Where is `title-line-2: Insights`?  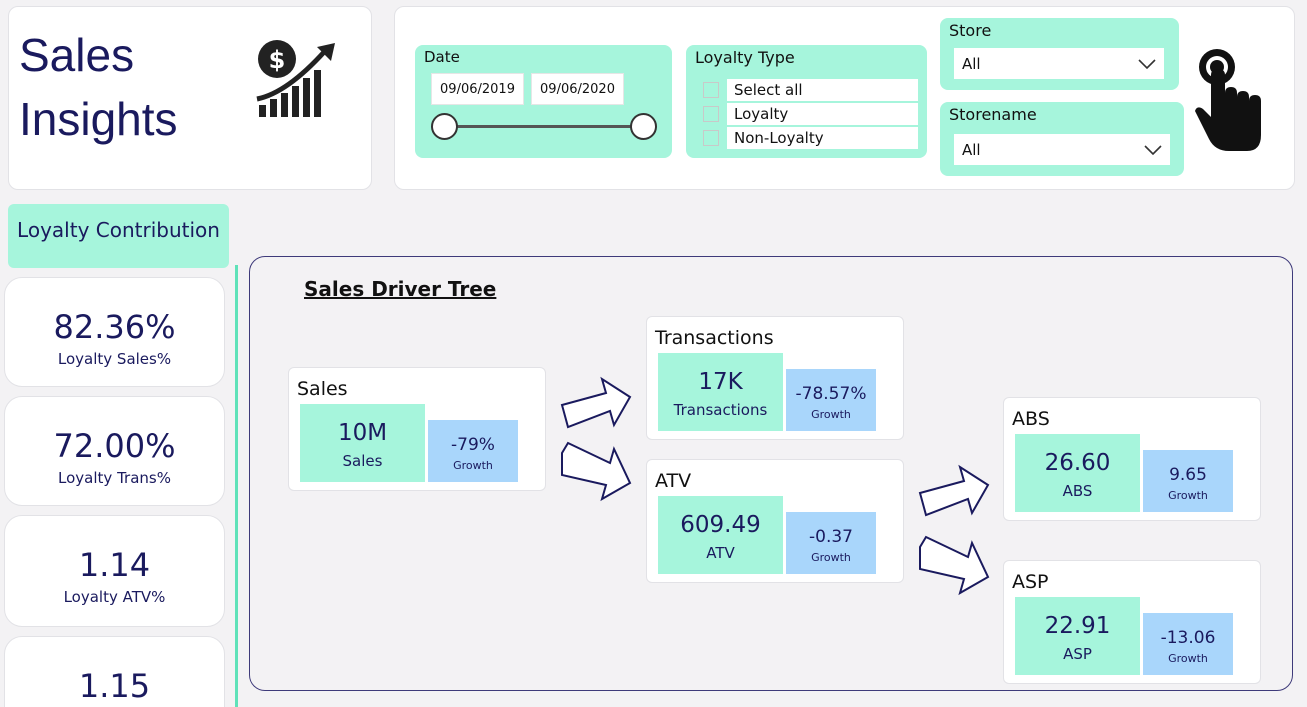 title-line-2: Insights is located at coordinates (98, 119).